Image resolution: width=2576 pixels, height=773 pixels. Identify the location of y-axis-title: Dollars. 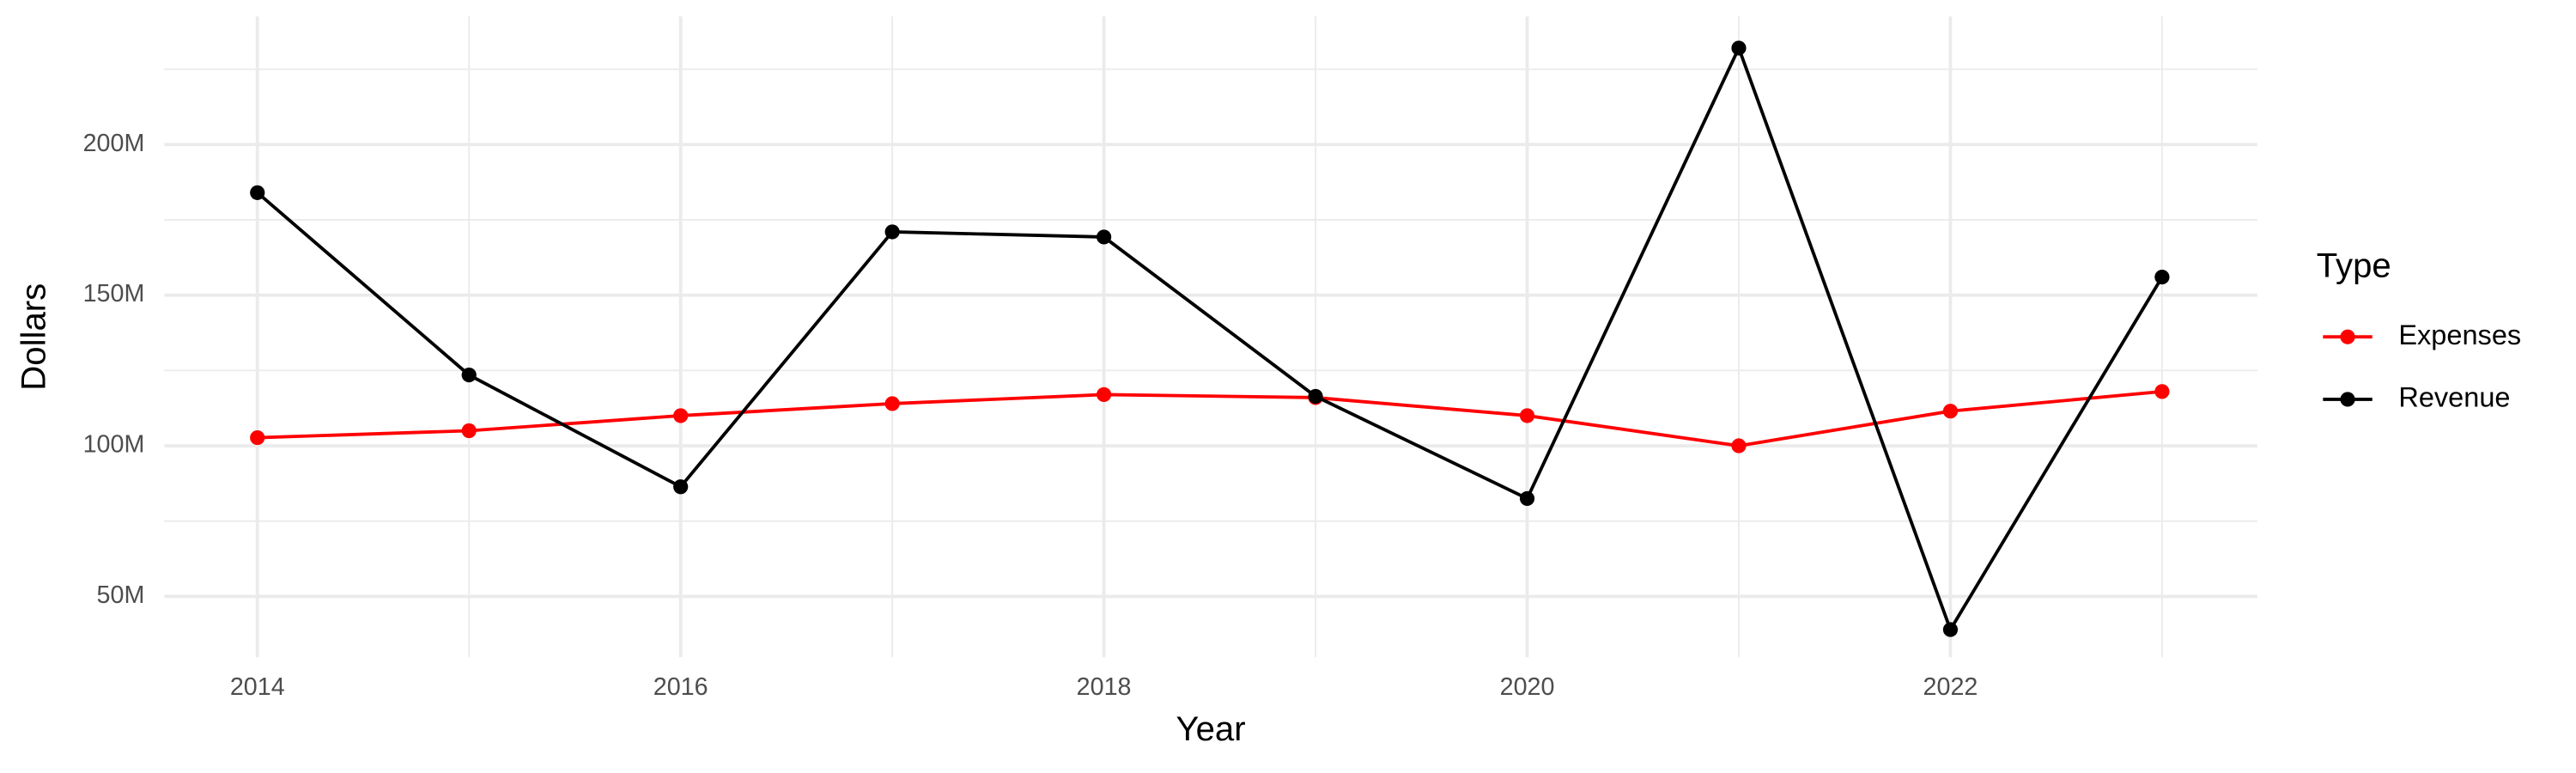
(34, 337).